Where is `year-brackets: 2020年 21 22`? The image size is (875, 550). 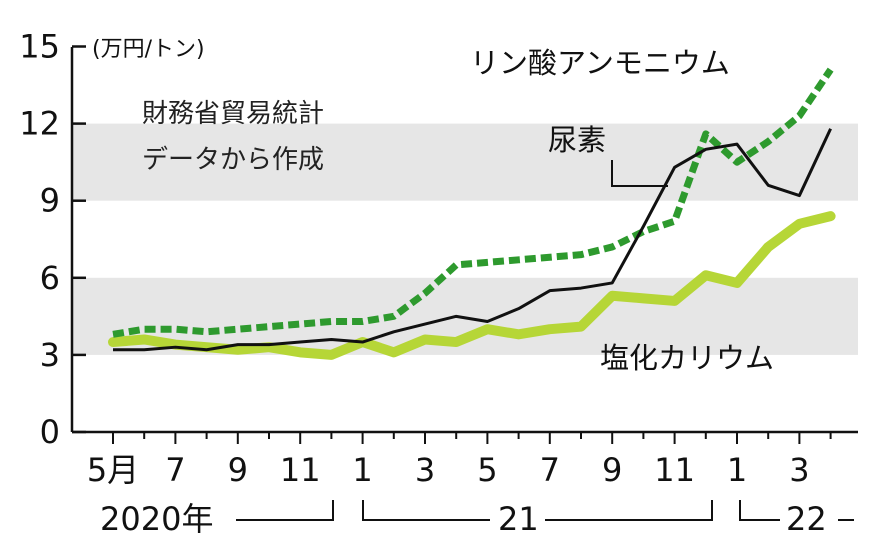 year-brackets: 2020年 21 22 is located at coordinates (477, 519).